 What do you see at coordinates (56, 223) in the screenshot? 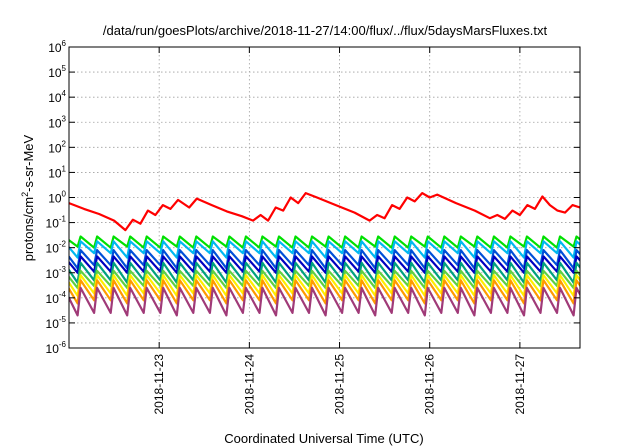
I see `y-tick-label: 10⁻¹` at bounding box center [56, 223].